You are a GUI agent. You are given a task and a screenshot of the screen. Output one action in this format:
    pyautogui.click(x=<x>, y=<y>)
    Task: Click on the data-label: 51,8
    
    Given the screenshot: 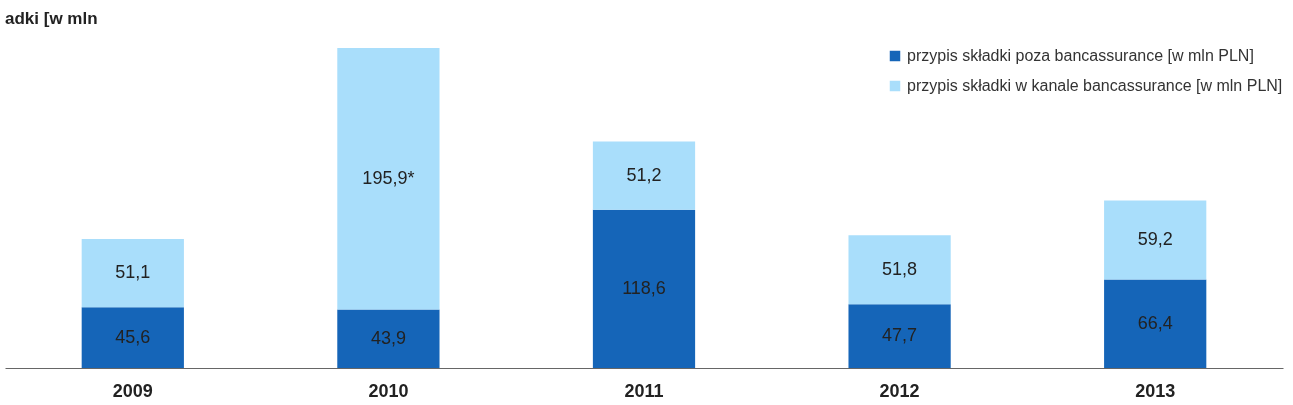 What is the action you would take?
    pyautogui.click(x=900, y=268)
    